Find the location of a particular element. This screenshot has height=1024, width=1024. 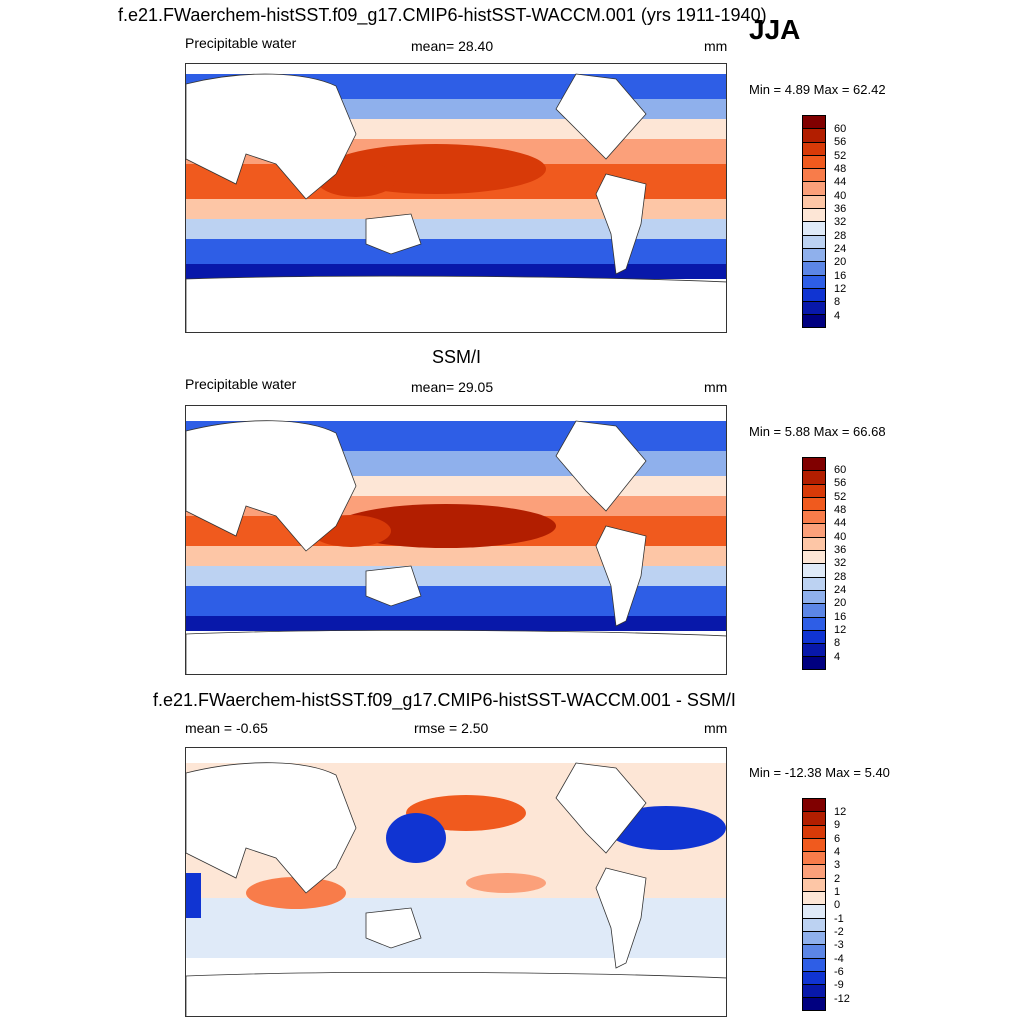

panel1-colorbar-tick: 36 is located at coordinates (840, 209).